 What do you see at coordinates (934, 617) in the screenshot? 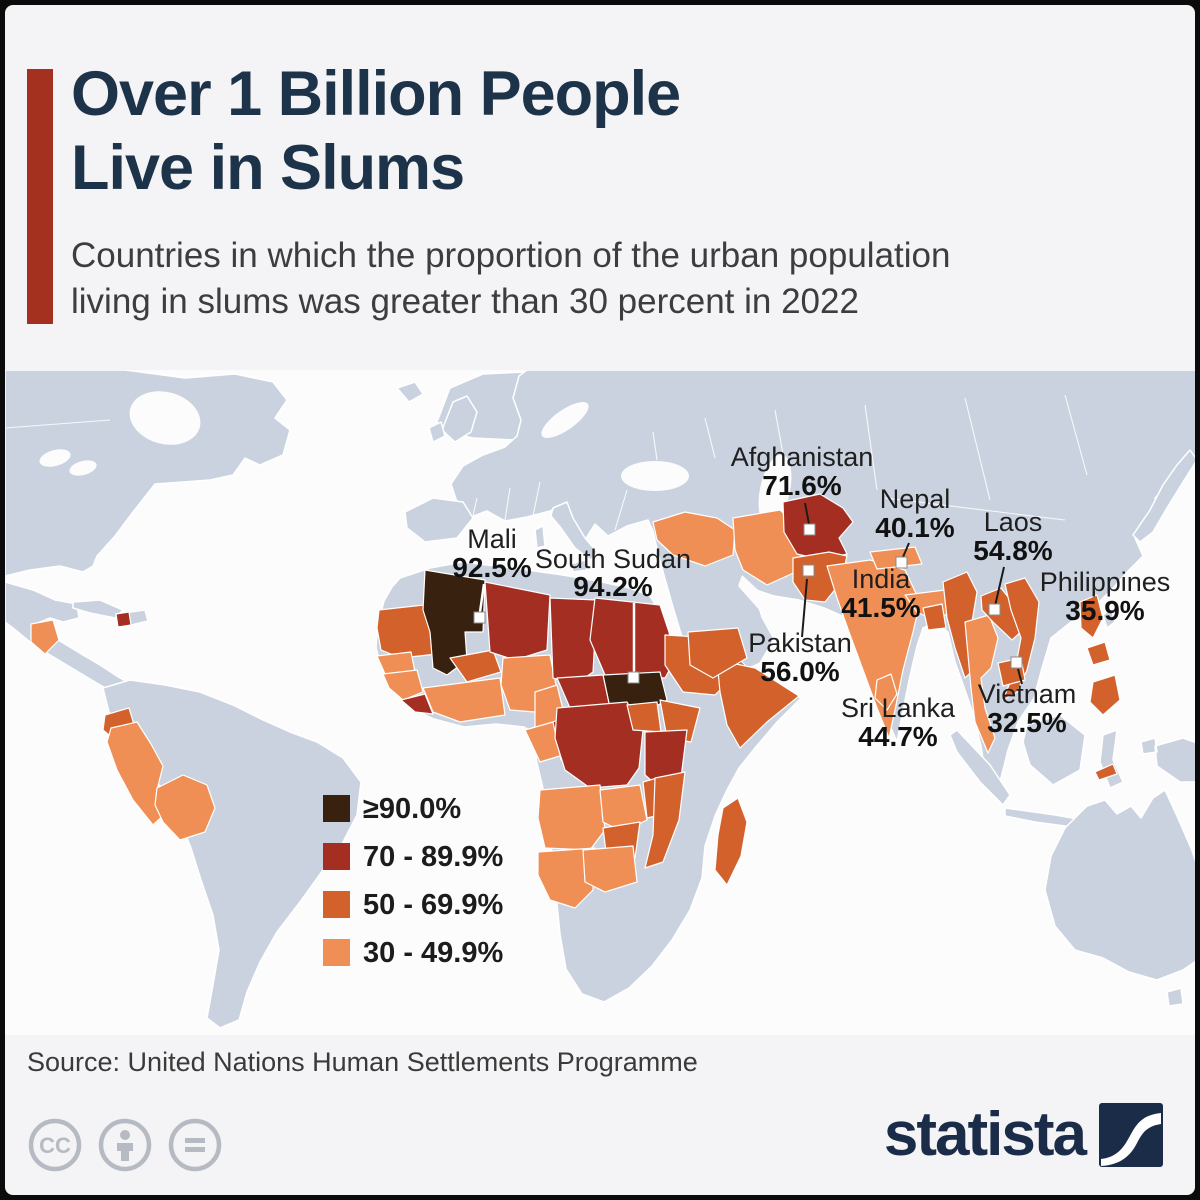
I see `bangladesh-shape` at bounding box center [934, 617].